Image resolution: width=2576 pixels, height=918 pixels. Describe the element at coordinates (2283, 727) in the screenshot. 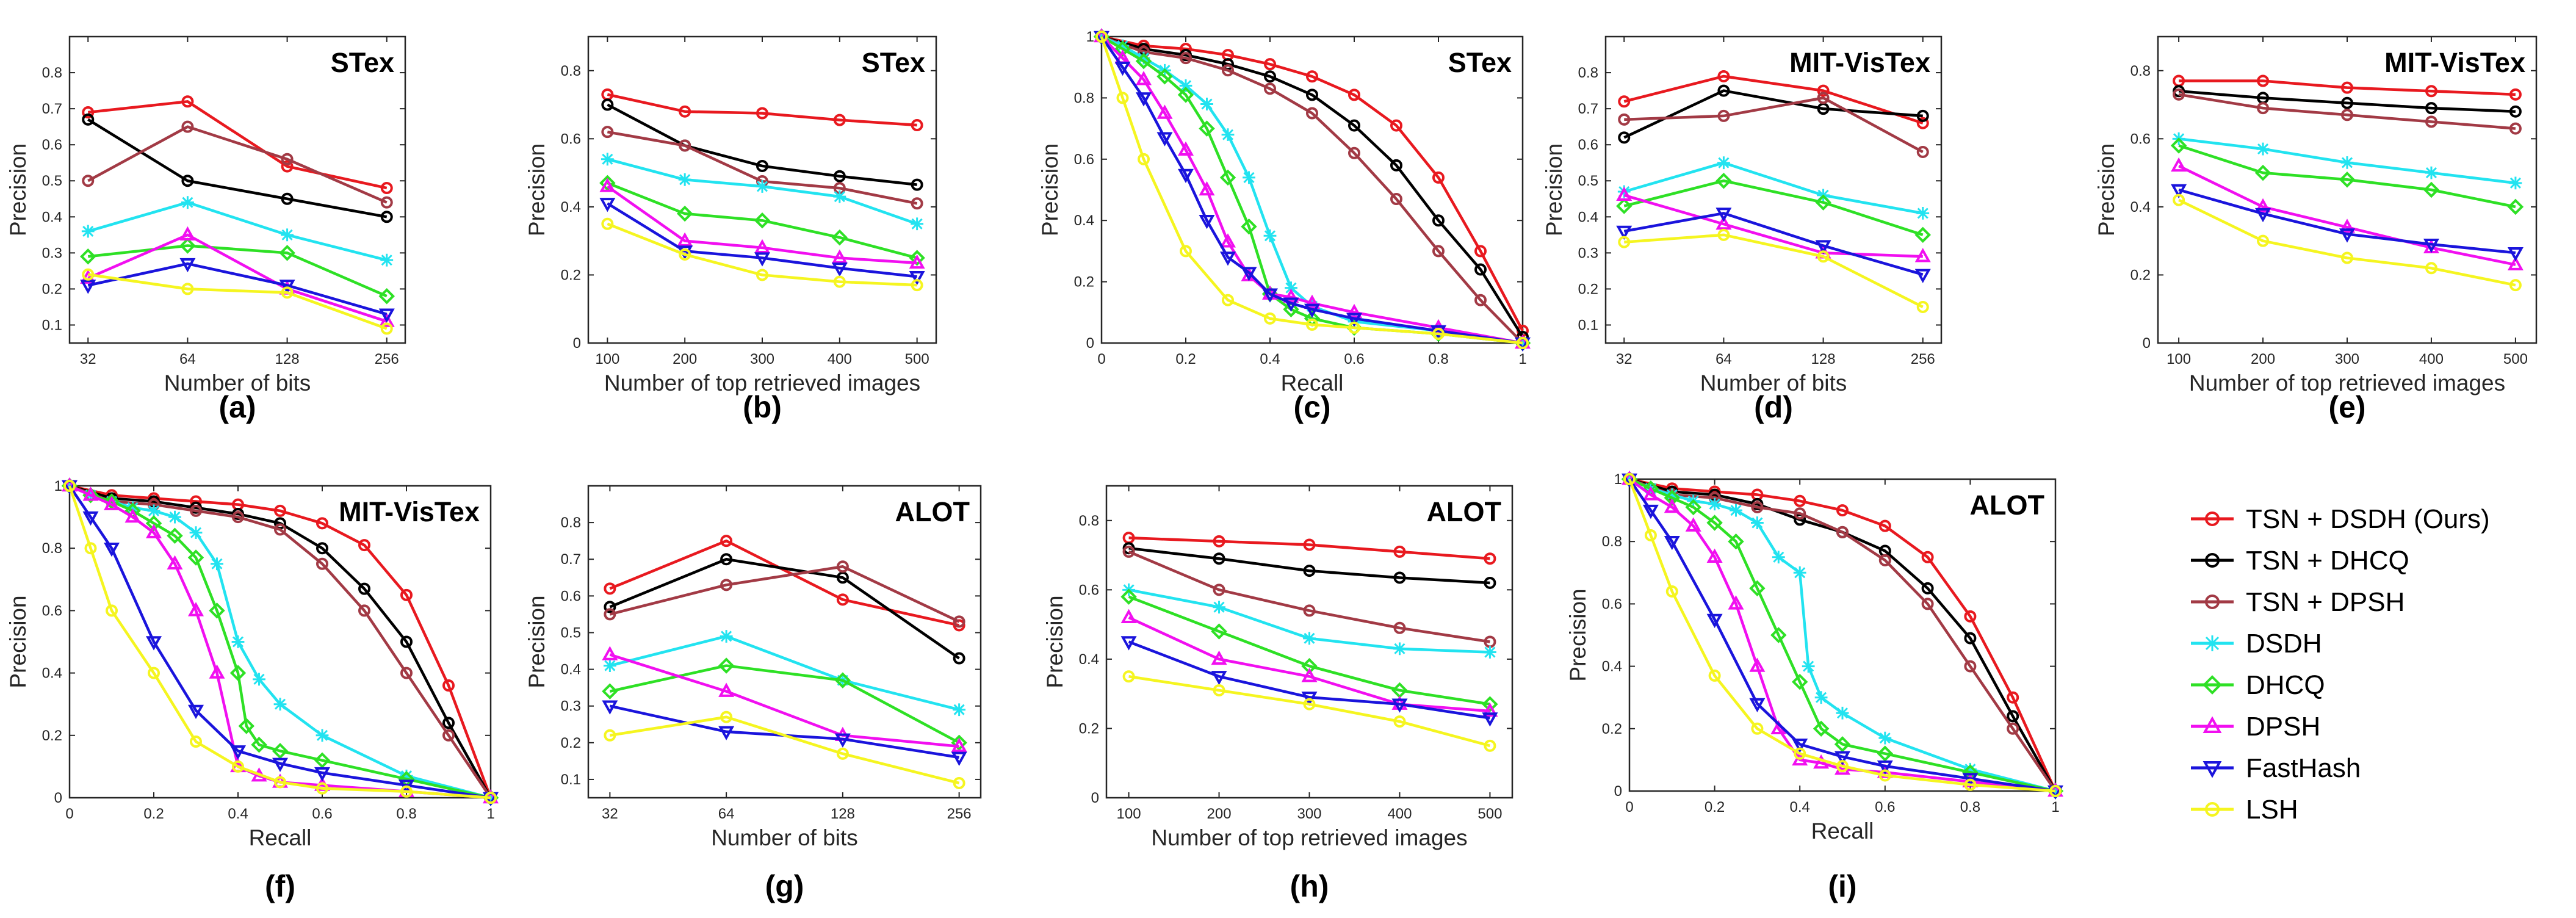

I see `legend-label: DPSH` at that location.